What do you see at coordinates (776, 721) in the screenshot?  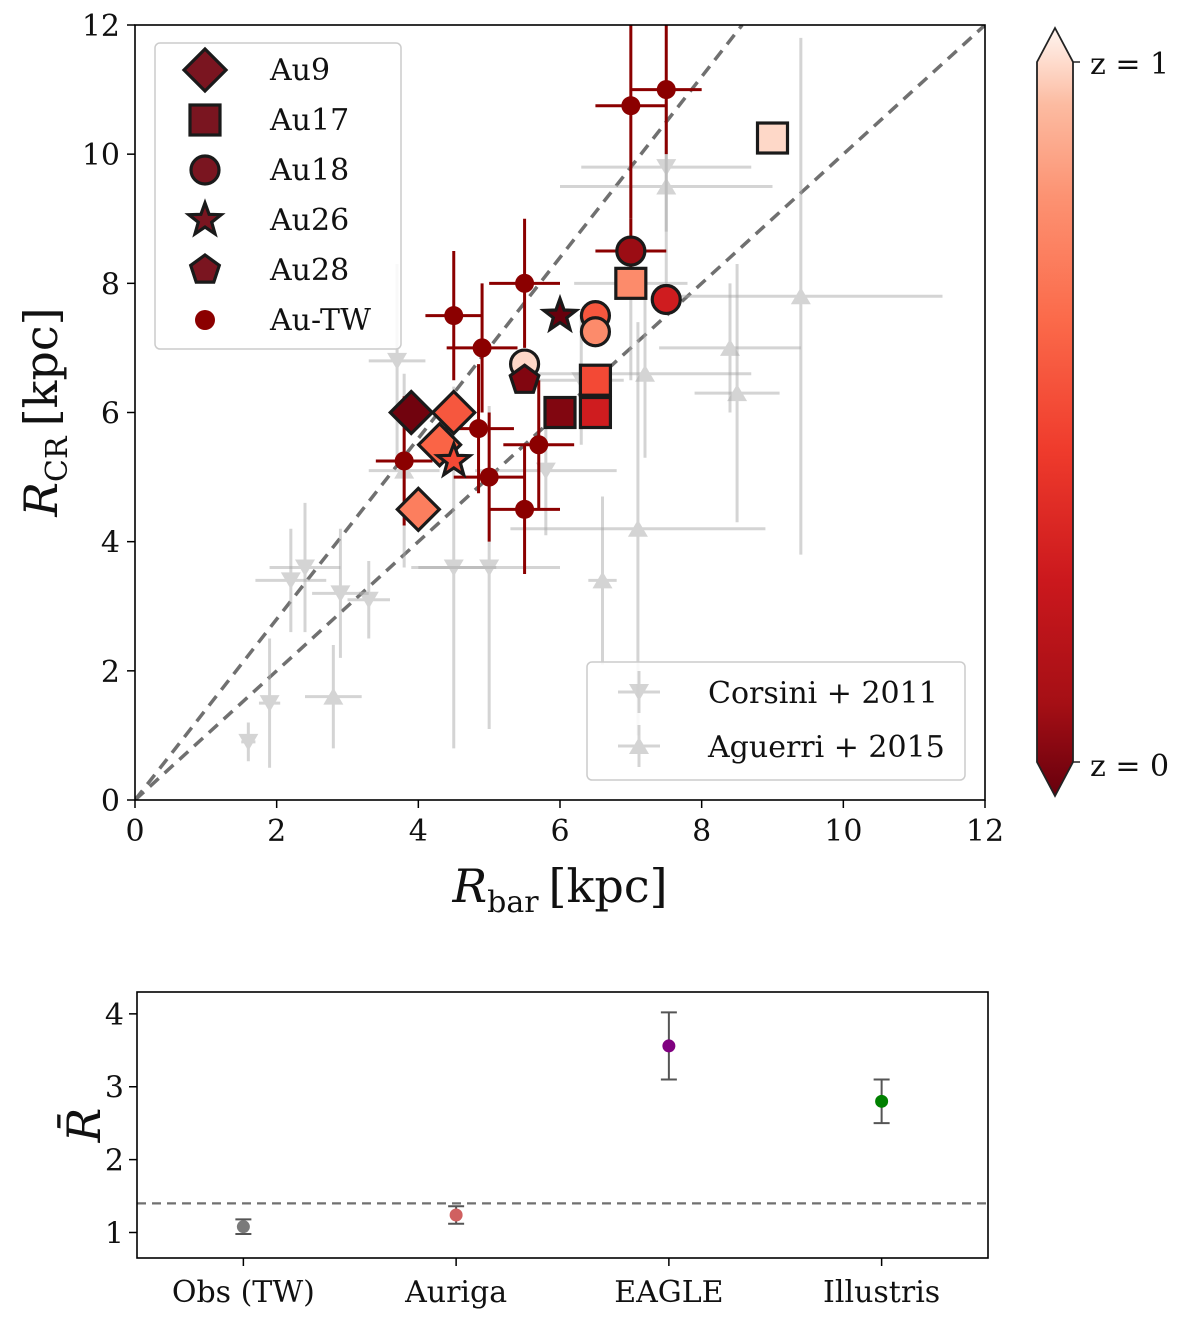 I see `obs-legend-box` at bounding box center [776, 721].